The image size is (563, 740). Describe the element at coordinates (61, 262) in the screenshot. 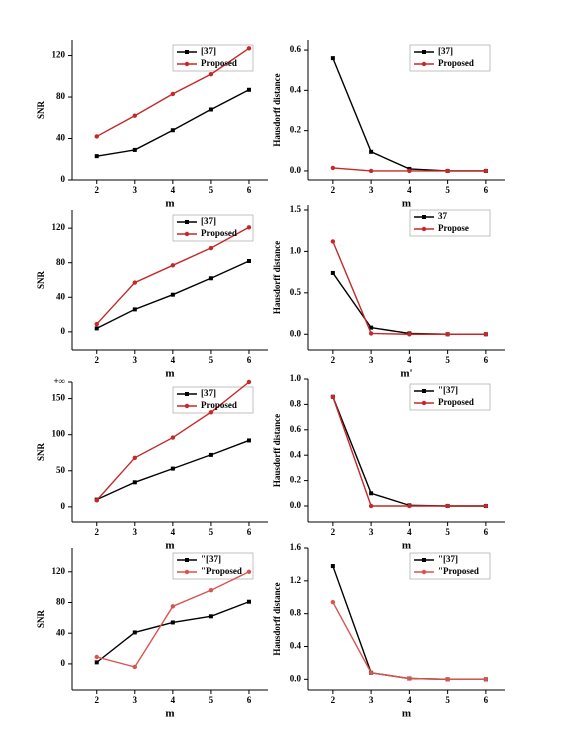

I see `y-tick-label: 80` at that location.